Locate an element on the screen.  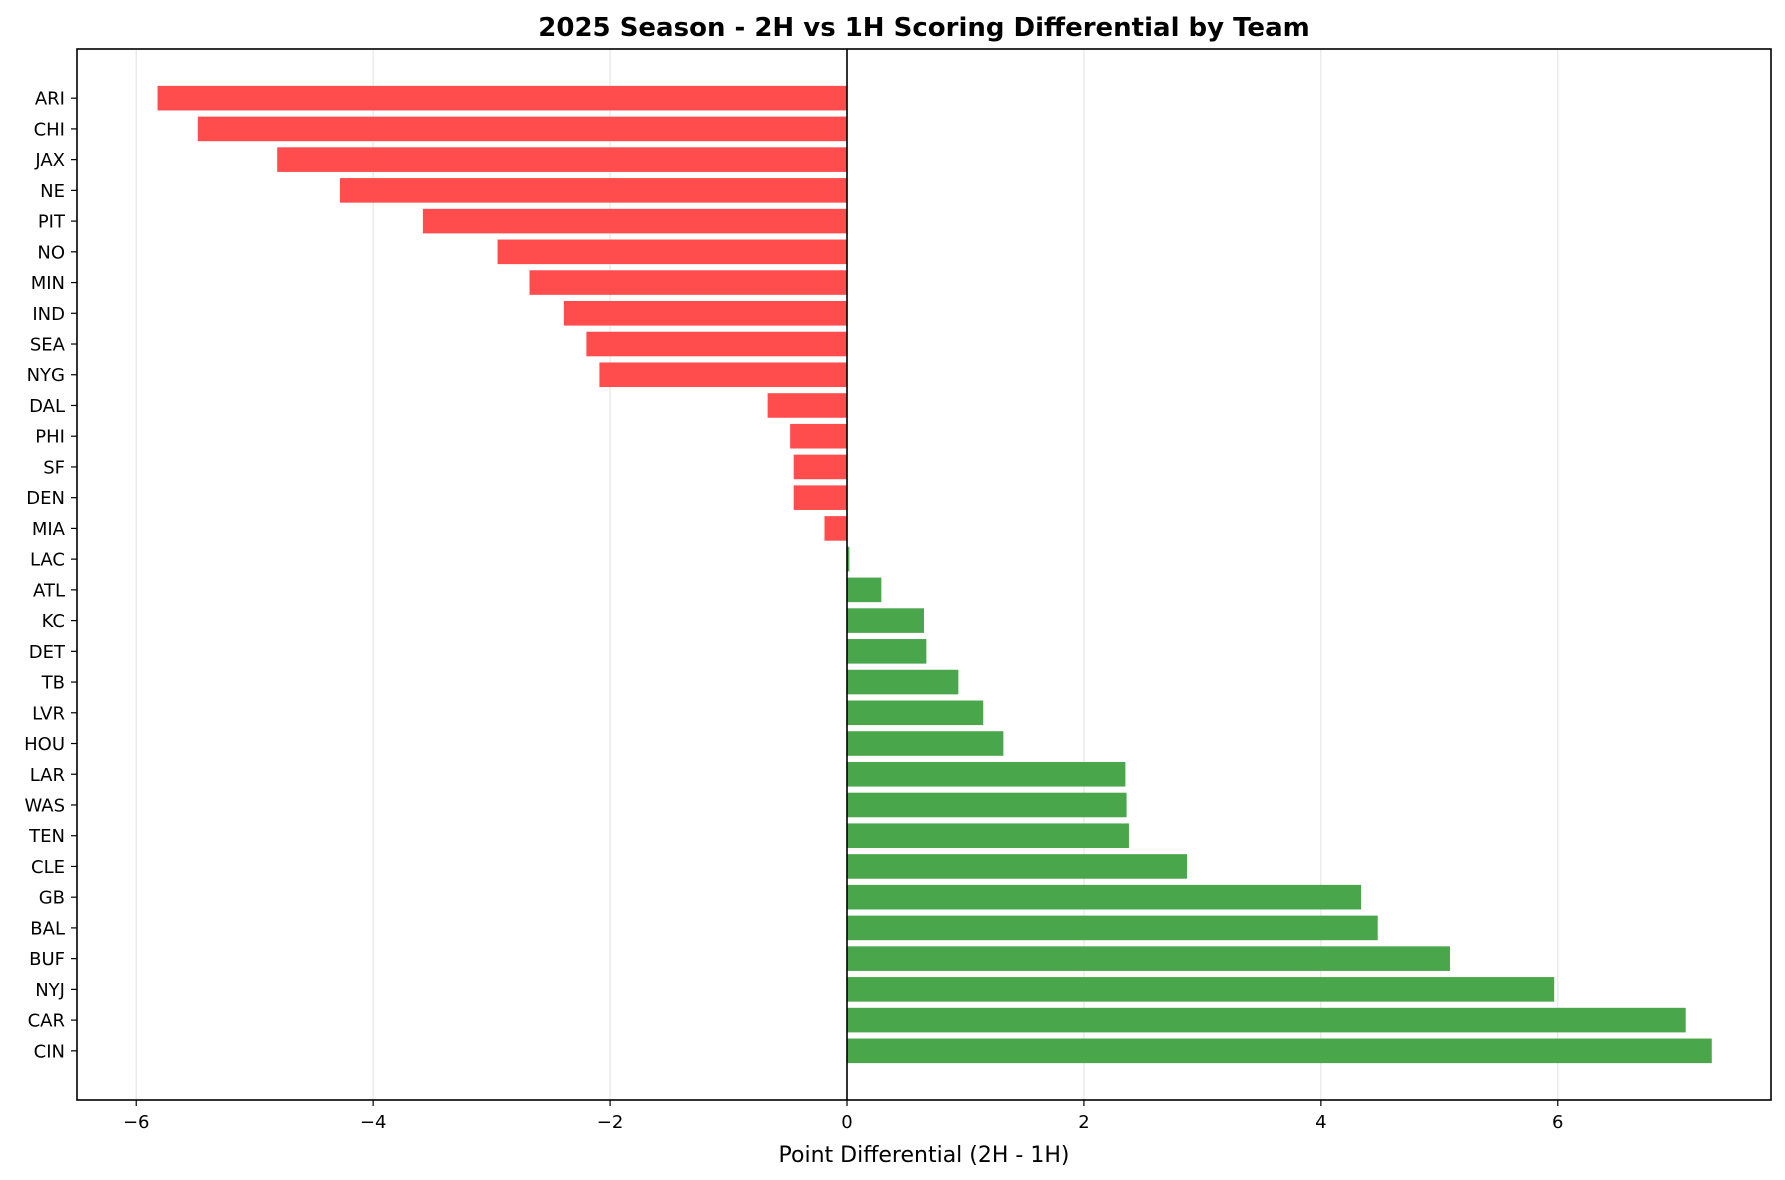
bar-lar is located at coordinates (986, 774).